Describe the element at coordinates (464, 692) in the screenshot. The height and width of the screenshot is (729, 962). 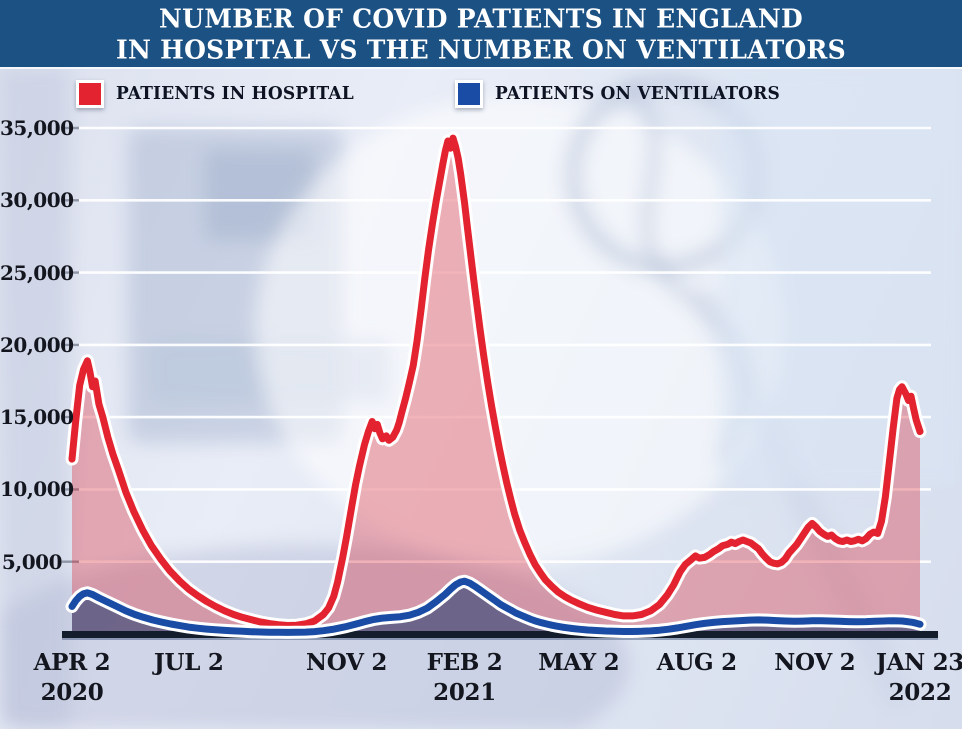
I see `x-axis-label-year: 2021` at that location.